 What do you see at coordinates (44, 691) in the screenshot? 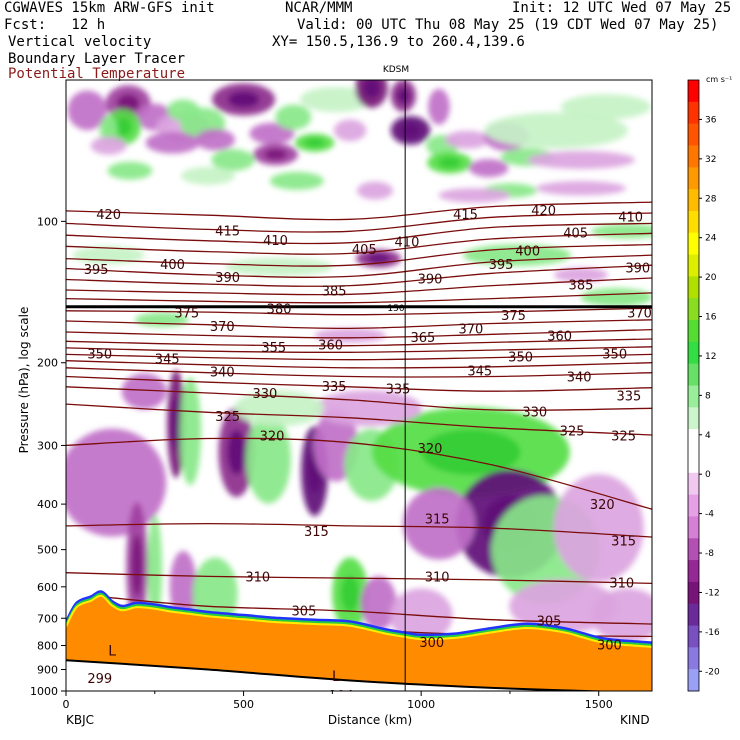
I see `y-tick-label: 1000` at bounding box center [44, 691].